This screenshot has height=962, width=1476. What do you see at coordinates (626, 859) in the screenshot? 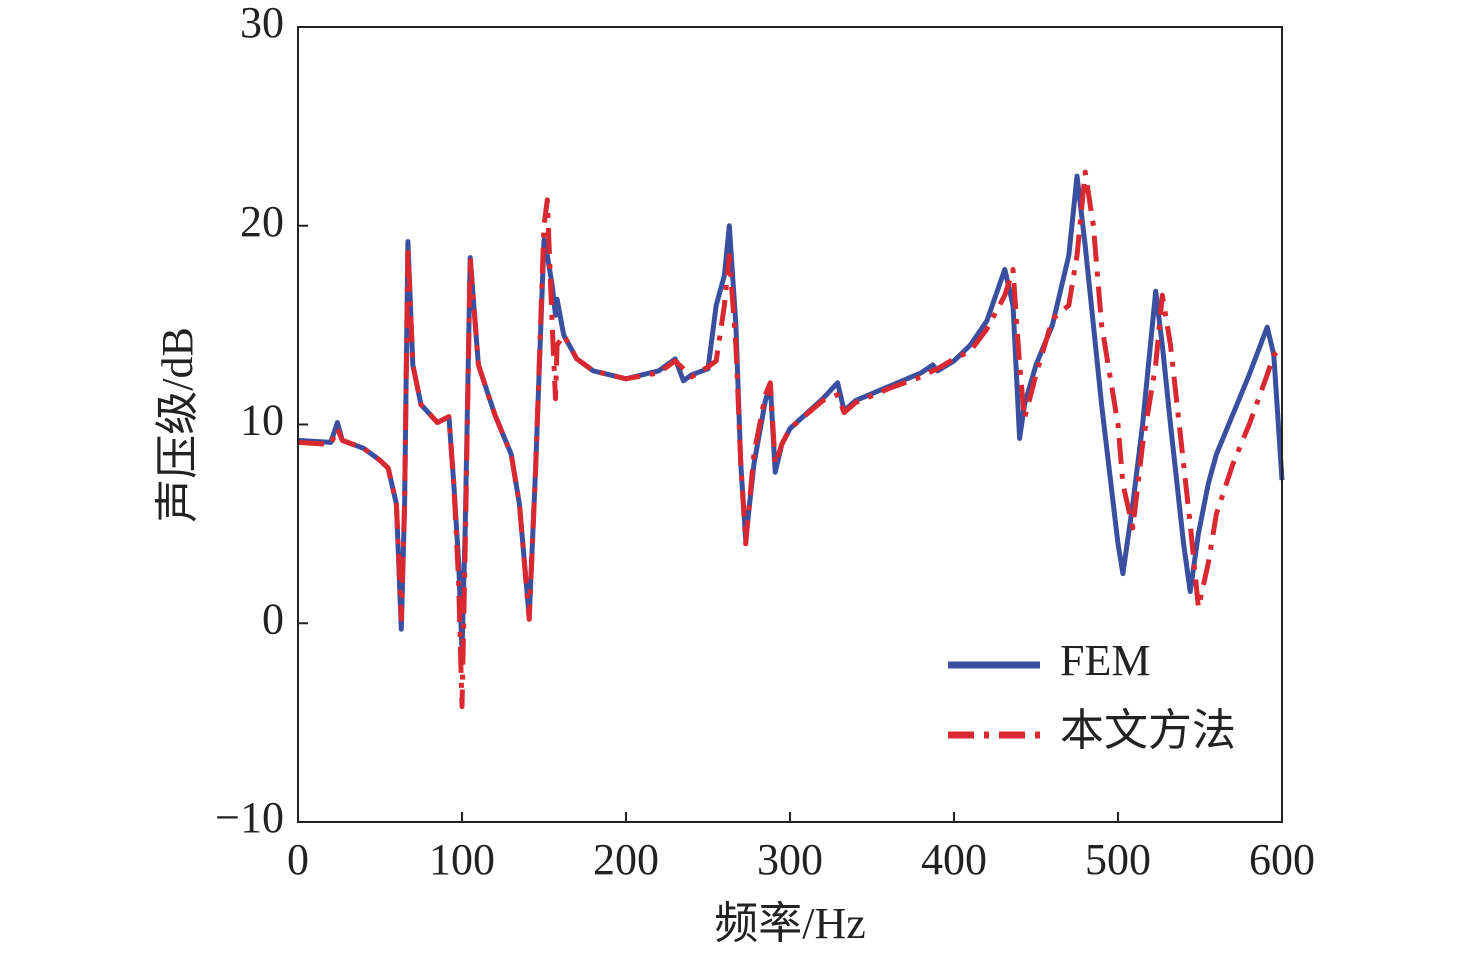
I see `x-tick-label: 200` at bounding box center [626, 859].